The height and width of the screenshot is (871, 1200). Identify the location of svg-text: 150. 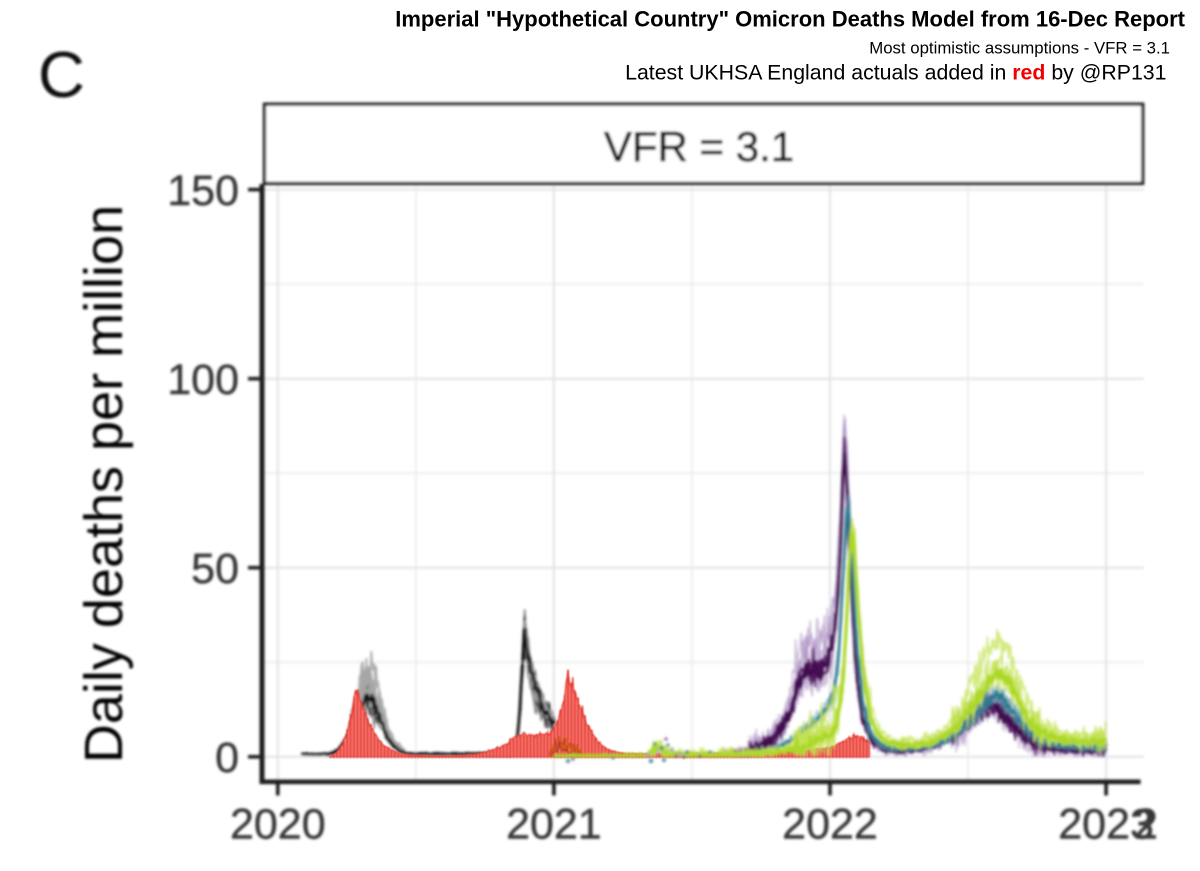
(203, 191).